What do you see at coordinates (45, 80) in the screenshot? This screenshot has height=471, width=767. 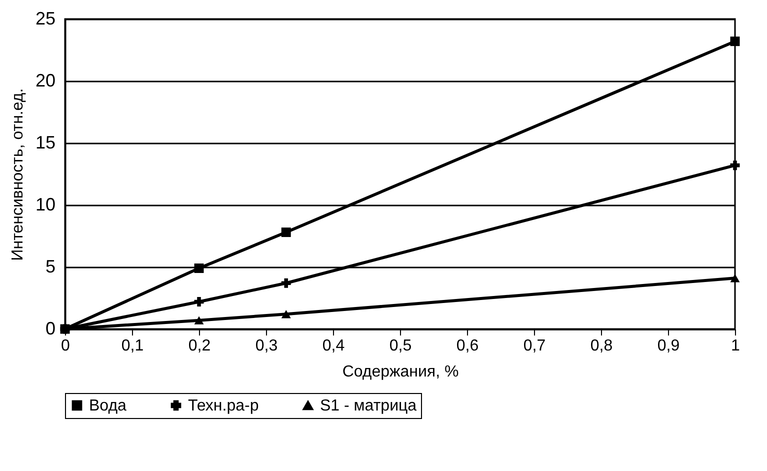 I see `y-tick-label: 20` at bounding box center [45, 80].